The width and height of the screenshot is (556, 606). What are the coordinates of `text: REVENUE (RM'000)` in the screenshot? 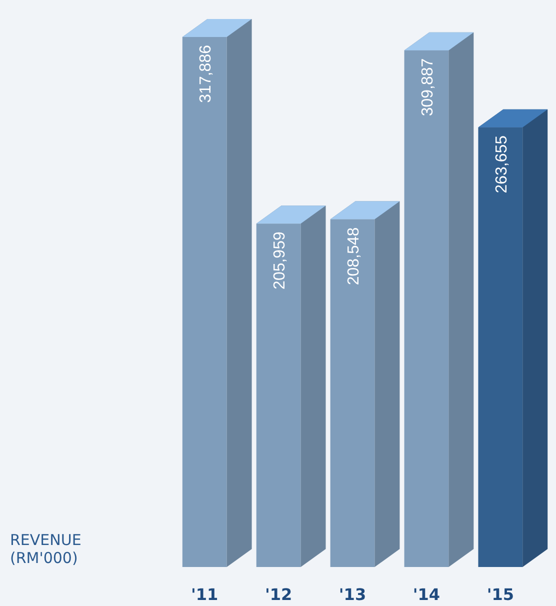 It's located at (46, 549).